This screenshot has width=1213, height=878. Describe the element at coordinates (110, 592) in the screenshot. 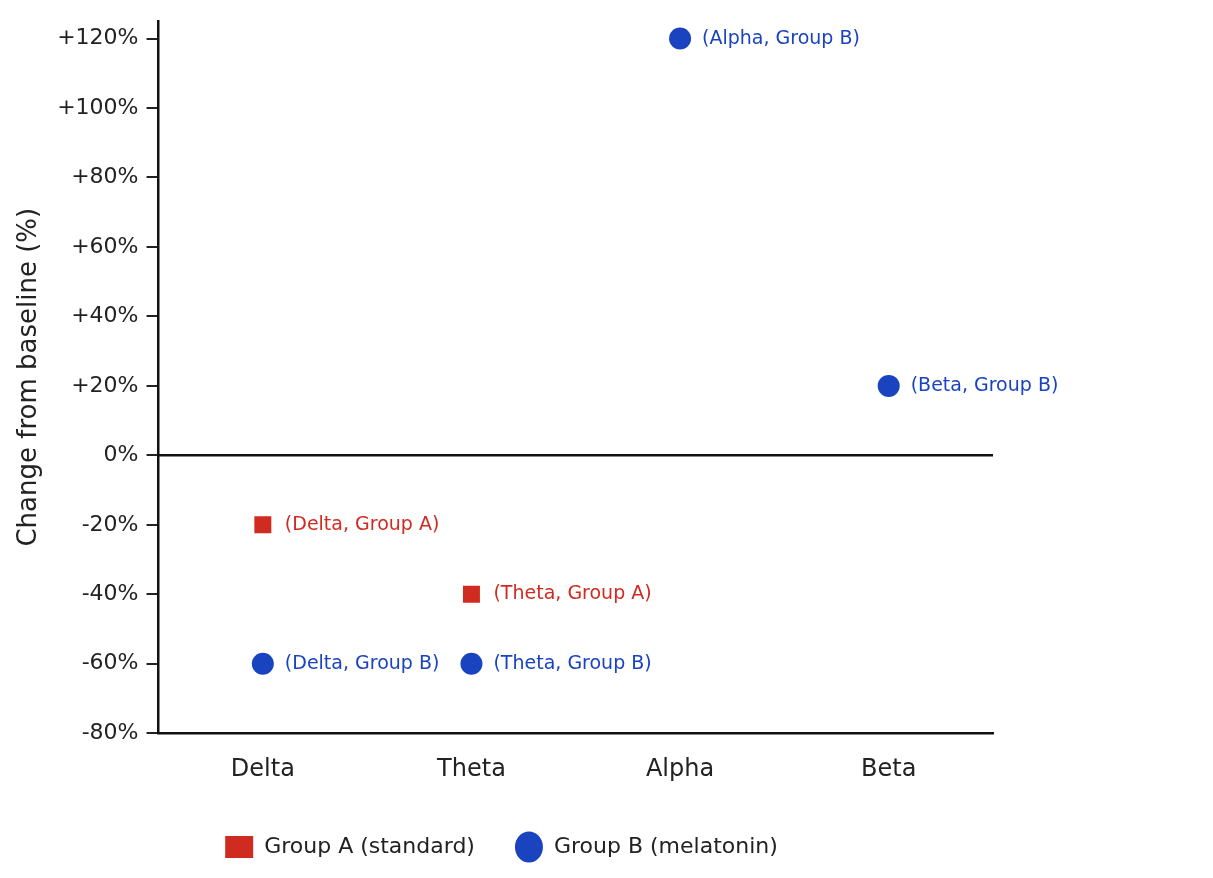

I see `y-tick-label: -40%` at that location.